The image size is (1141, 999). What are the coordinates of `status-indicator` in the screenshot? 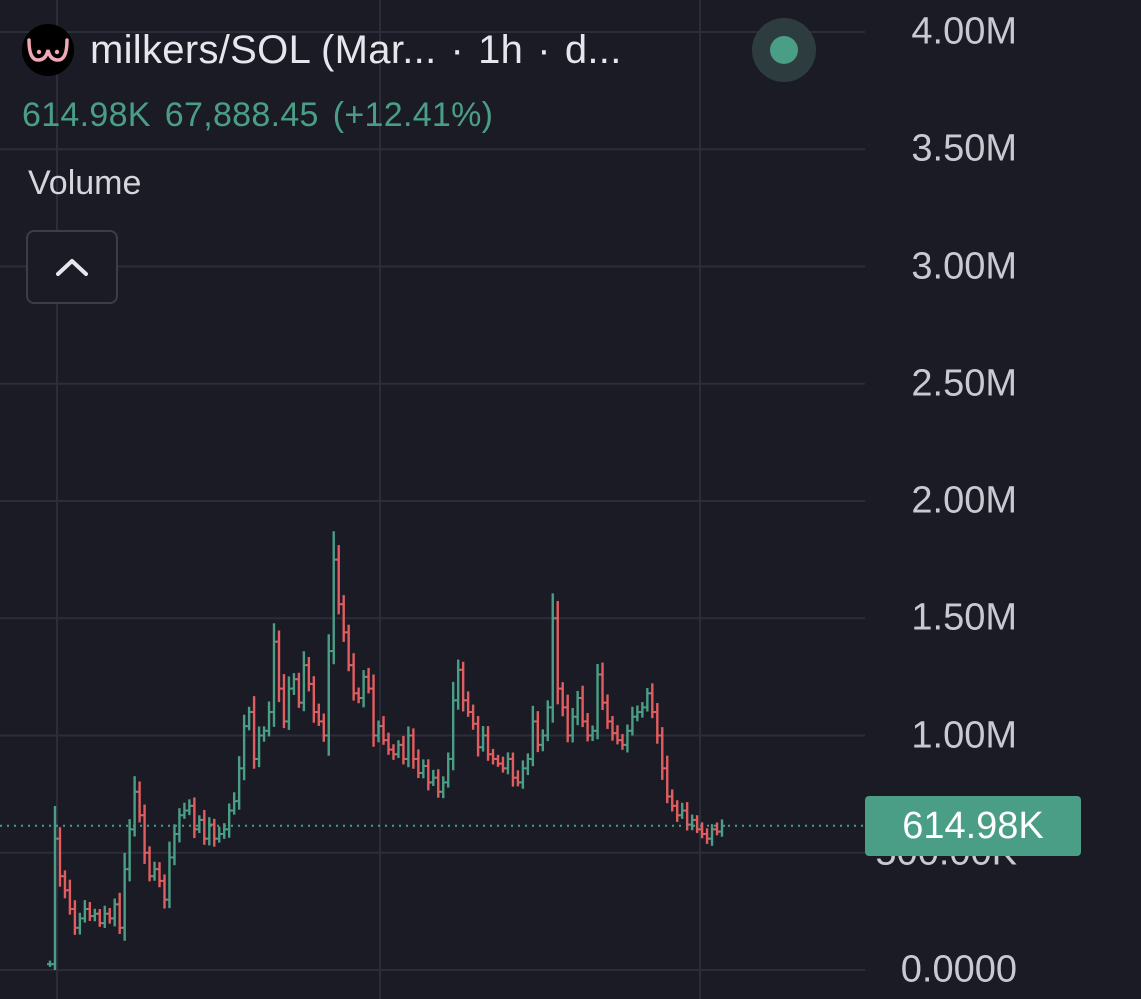 It's located at (784, 50).